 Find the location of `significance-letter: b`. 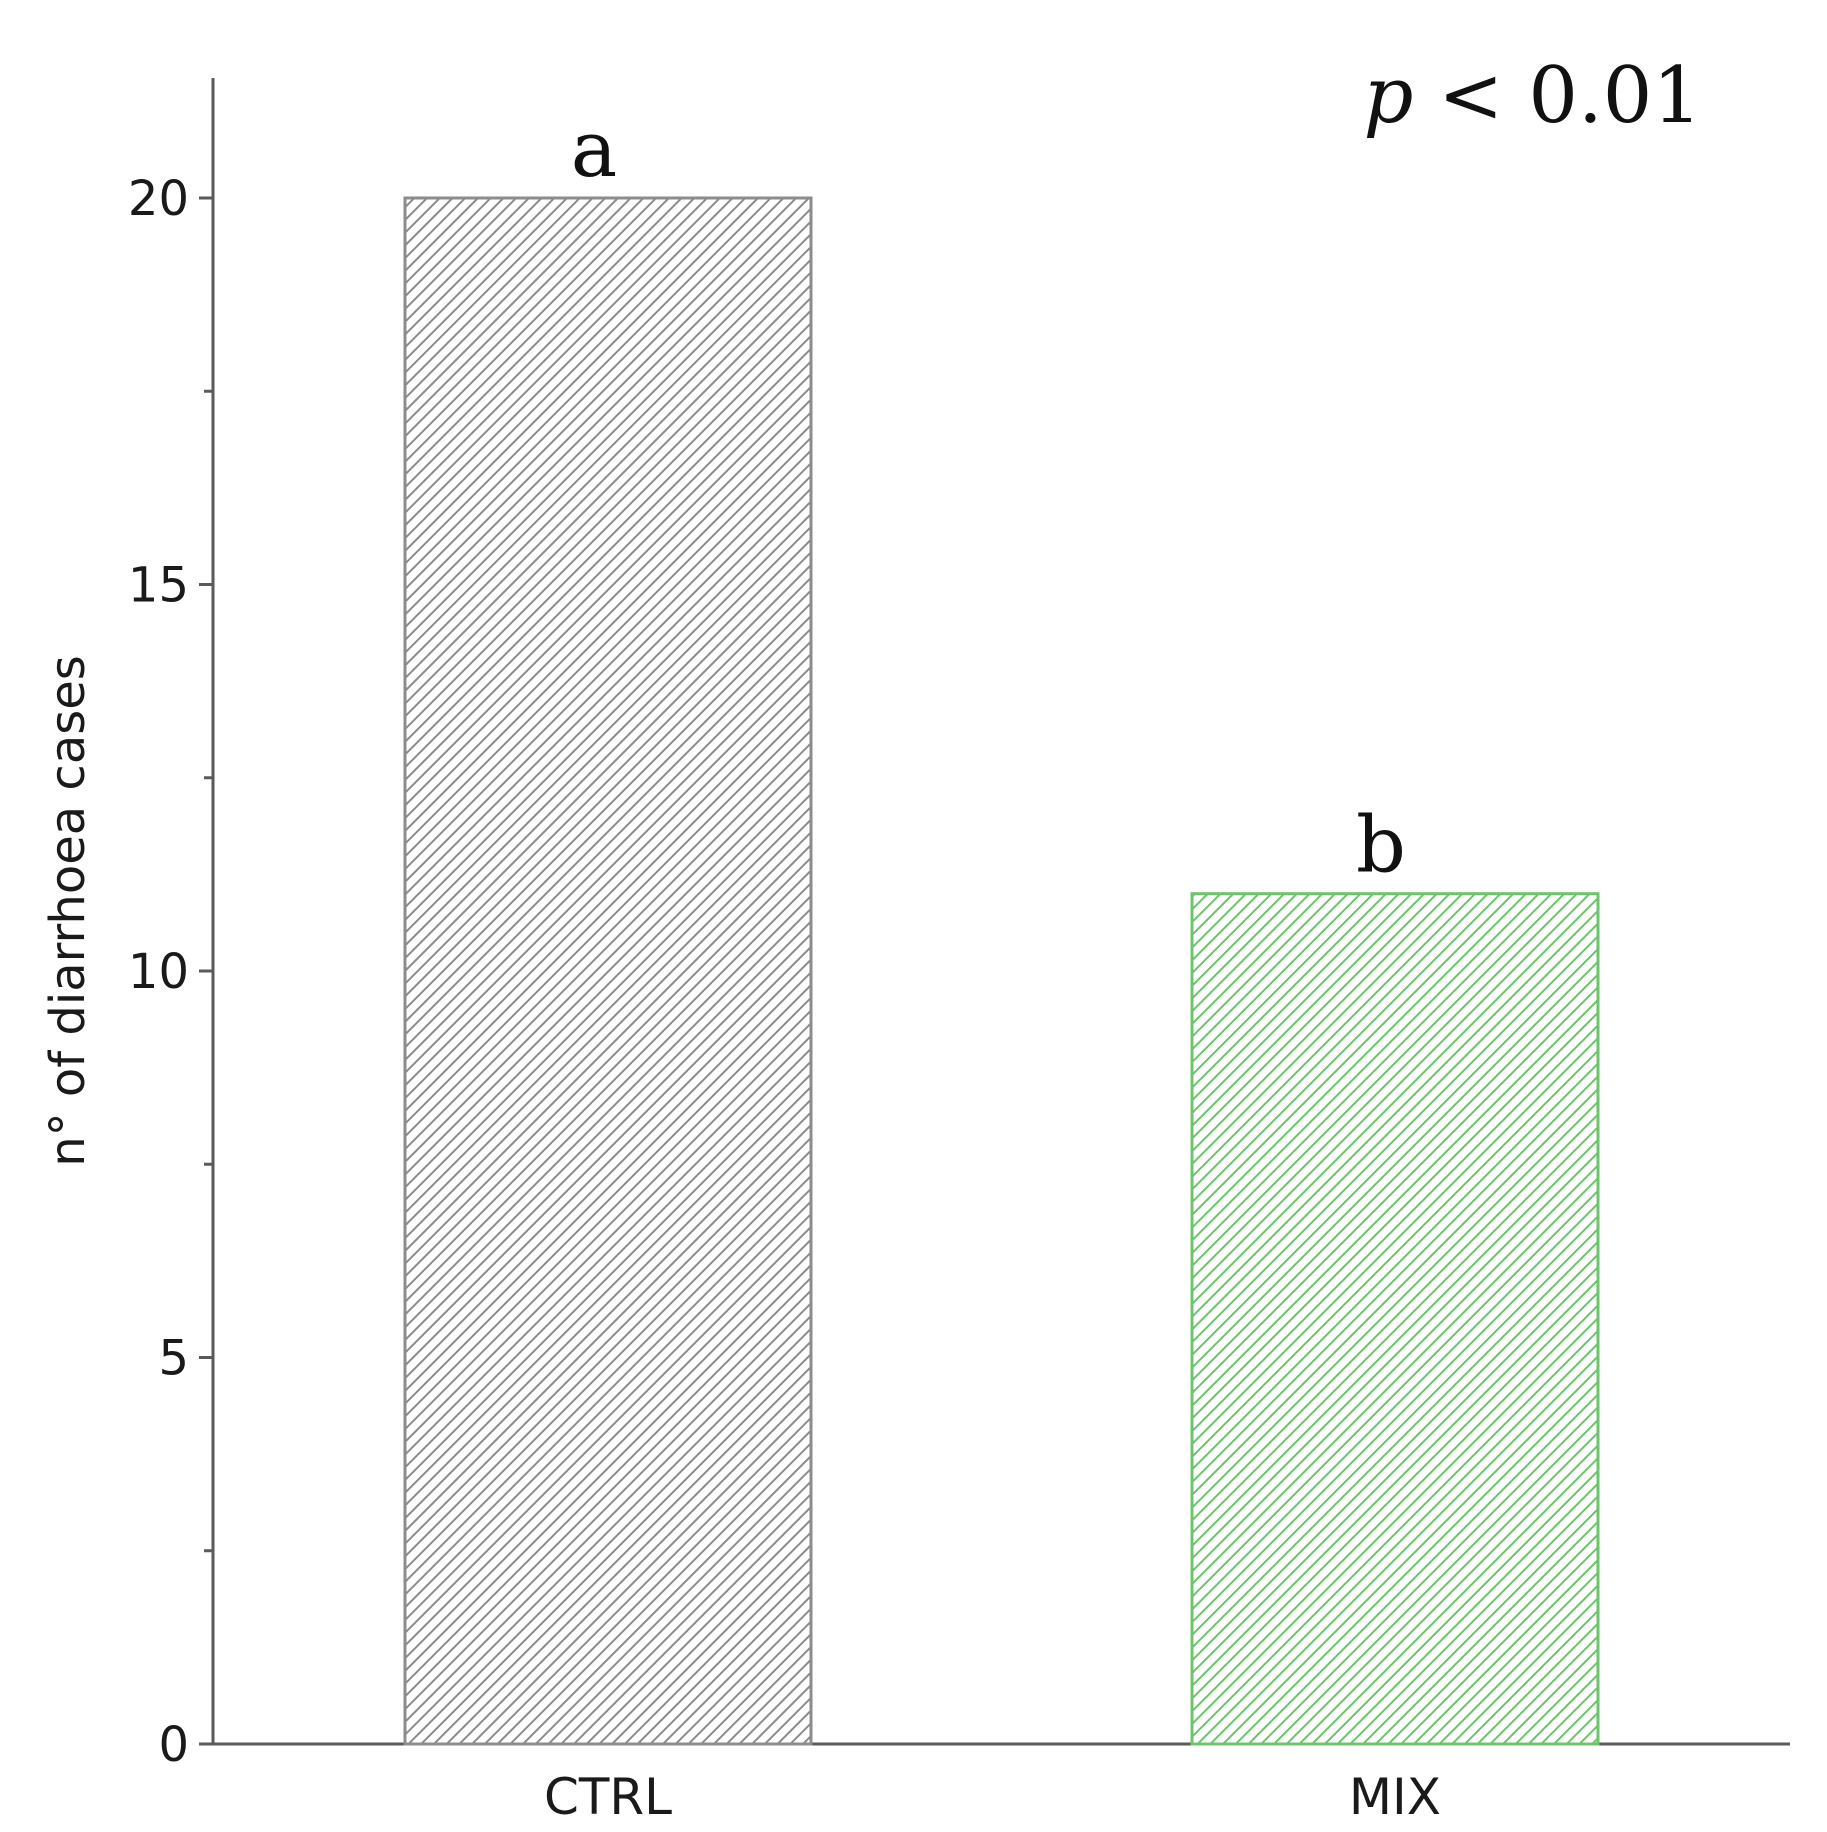

significance-letter: b is located at coordinates (1381, 846).